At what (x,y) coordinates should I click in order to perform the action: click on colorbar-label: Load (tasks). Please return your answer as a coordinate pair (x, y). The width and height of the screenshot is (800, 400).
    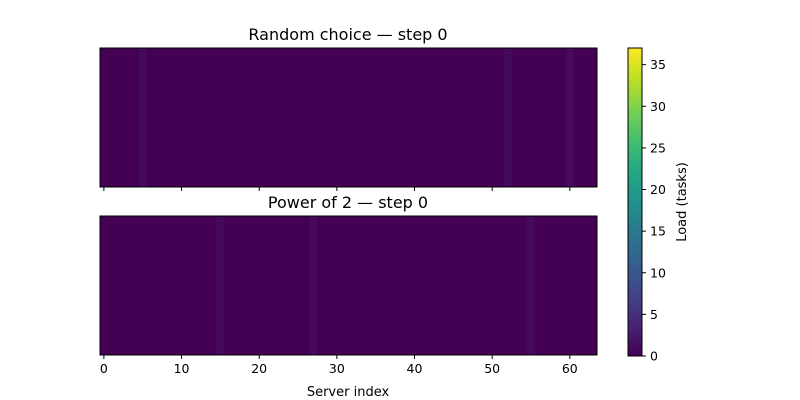
    Looking at the image, I should click on (682, 202).